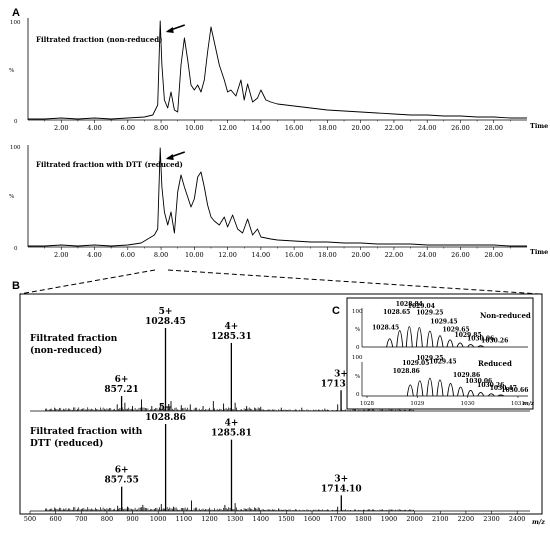  I want to click on peak-charge-label: 3+, so click(341, 479).